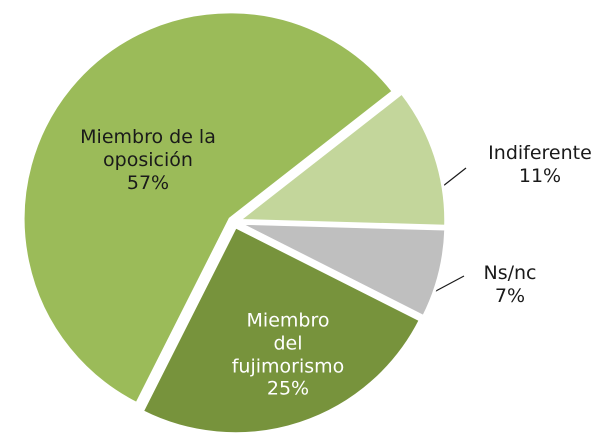 Image resolution: width=614 pixels, height=439 pixels. I want to click on category-label: Miembro de la oposición, so click(148, 148).